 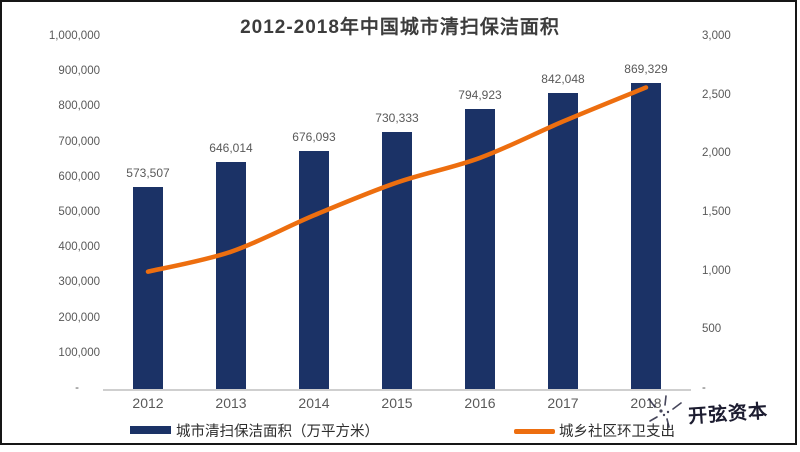 I want to click on x-axis-label-2017: 2017, so click(x=563, y=403).